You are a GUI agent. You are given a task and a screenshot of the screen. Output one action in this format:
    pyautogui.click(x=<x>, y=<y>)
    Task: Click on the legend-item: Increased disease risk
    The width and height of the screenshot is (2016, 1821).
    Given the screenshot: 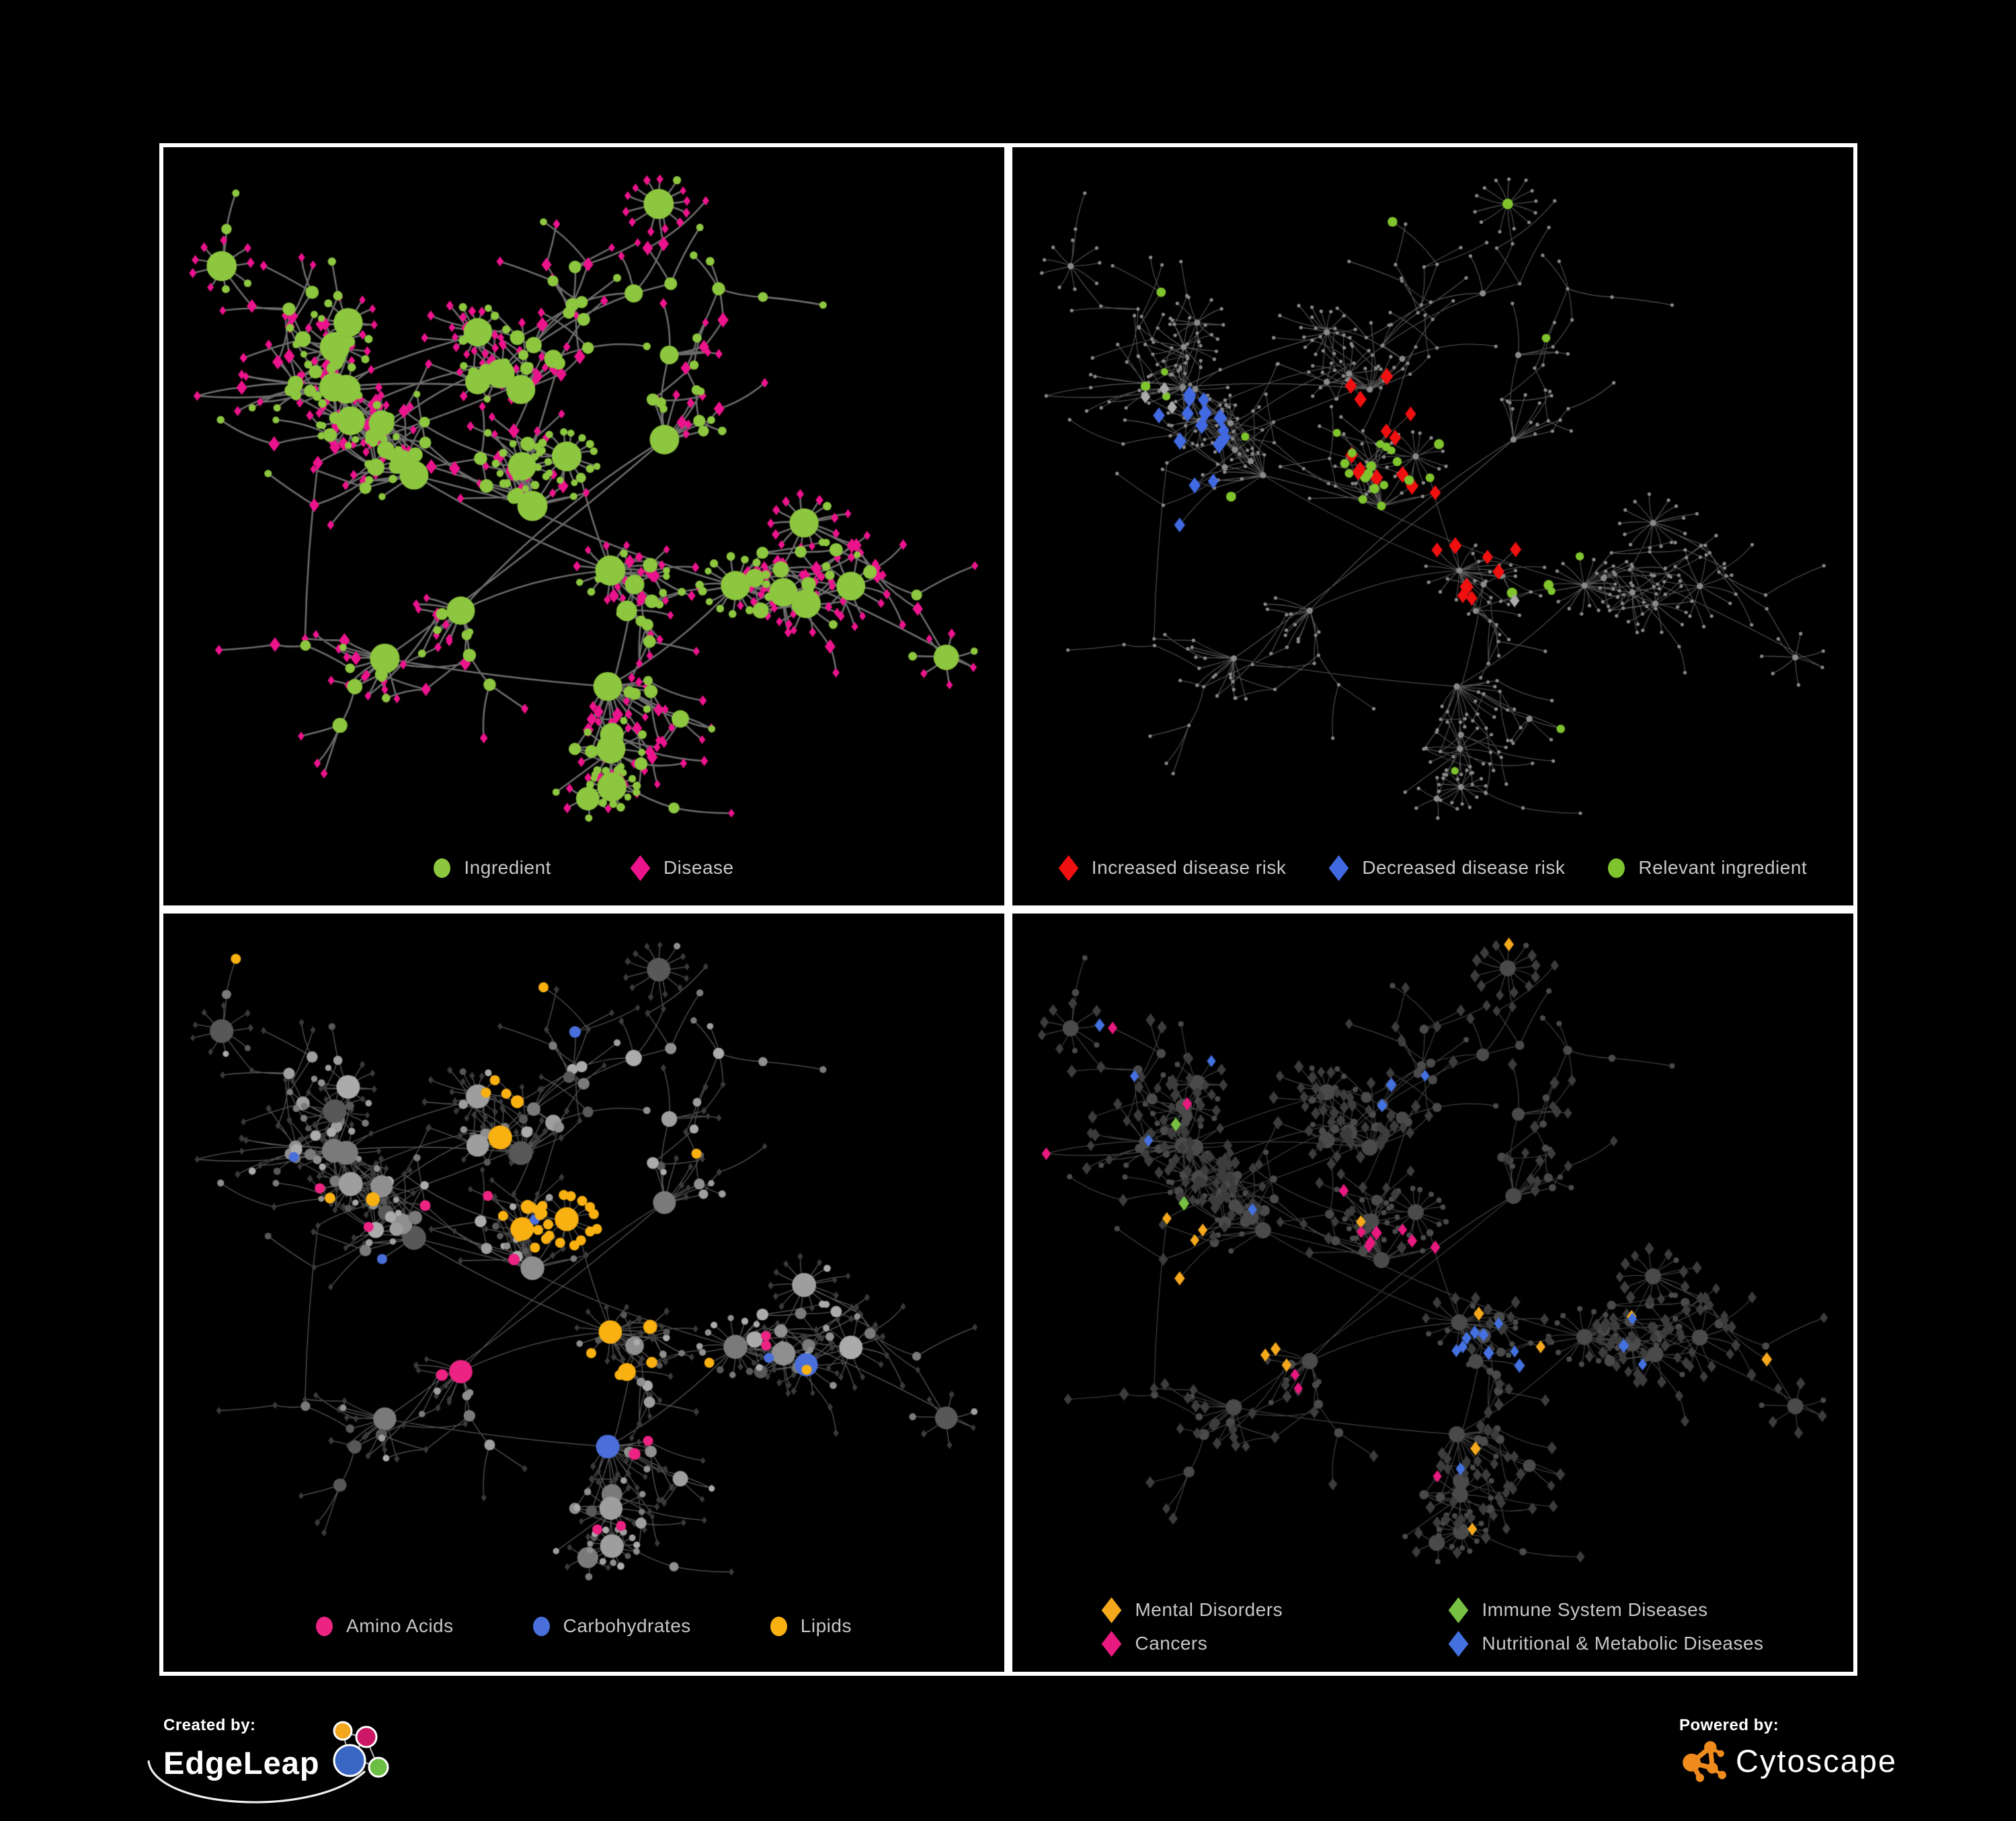 What is the action you would take?
    pyautogui.click(x=1172, y=867)
    